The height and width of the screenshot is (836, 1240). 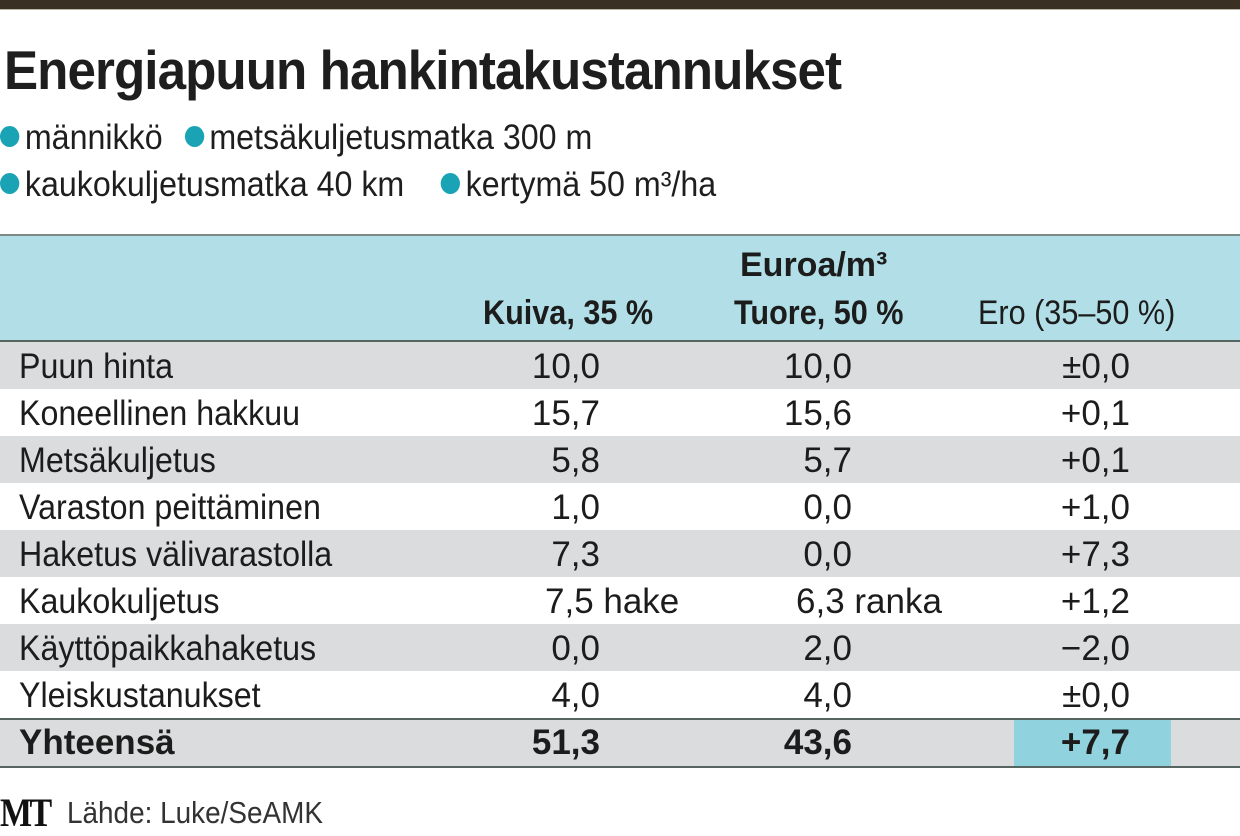 I want to click on row-label: Kaukokuljetus, so click(x=119, y=601).